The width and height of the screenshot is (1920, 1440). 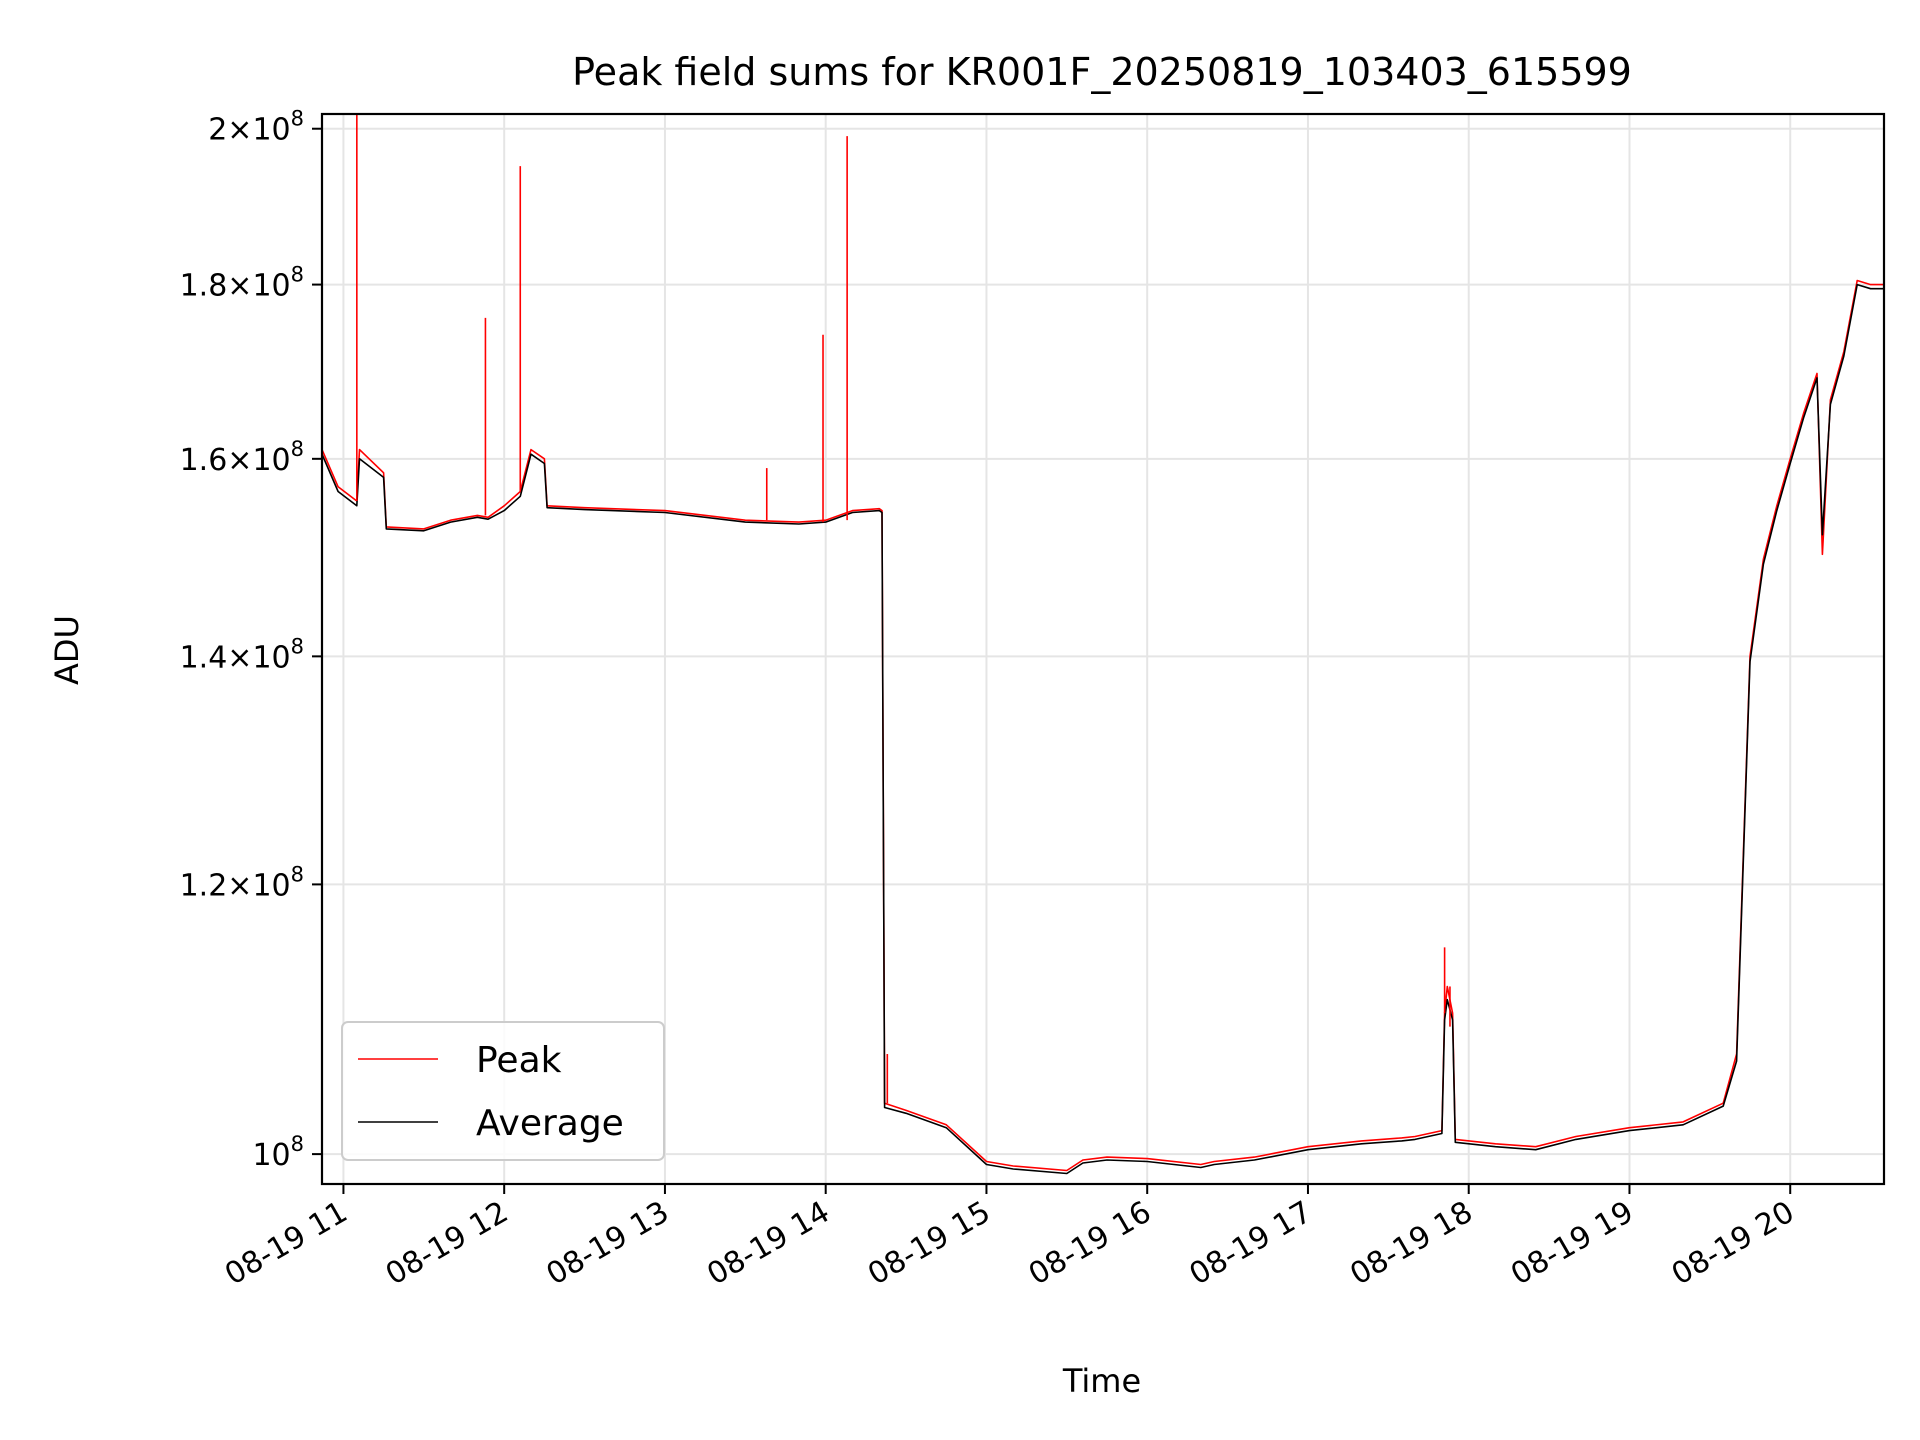 What do you see at coordinates (67, 650) in the screenshot?
I see `y-axis-label: ADU` at bounding box center [67, 650].